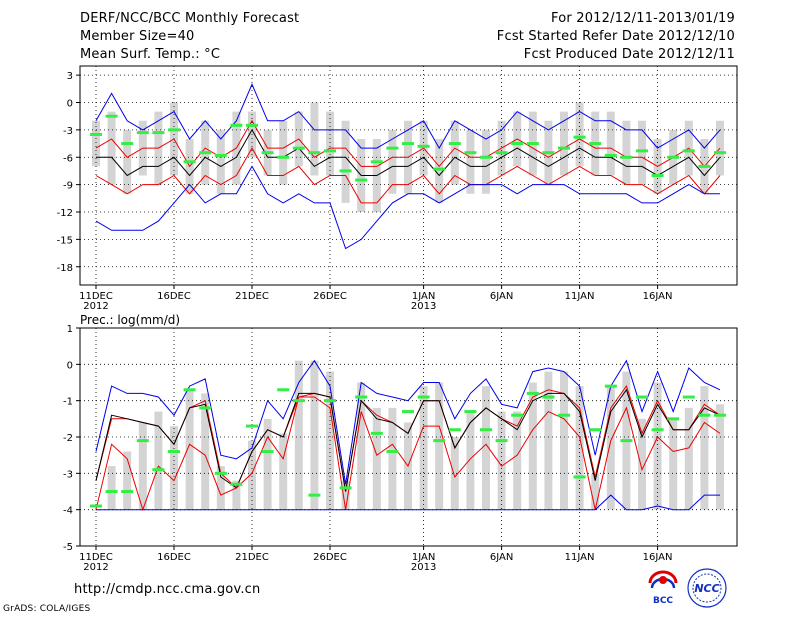 This screenshot has width=800, height=618. I want to click on temp-series-min, so click(407, 207).